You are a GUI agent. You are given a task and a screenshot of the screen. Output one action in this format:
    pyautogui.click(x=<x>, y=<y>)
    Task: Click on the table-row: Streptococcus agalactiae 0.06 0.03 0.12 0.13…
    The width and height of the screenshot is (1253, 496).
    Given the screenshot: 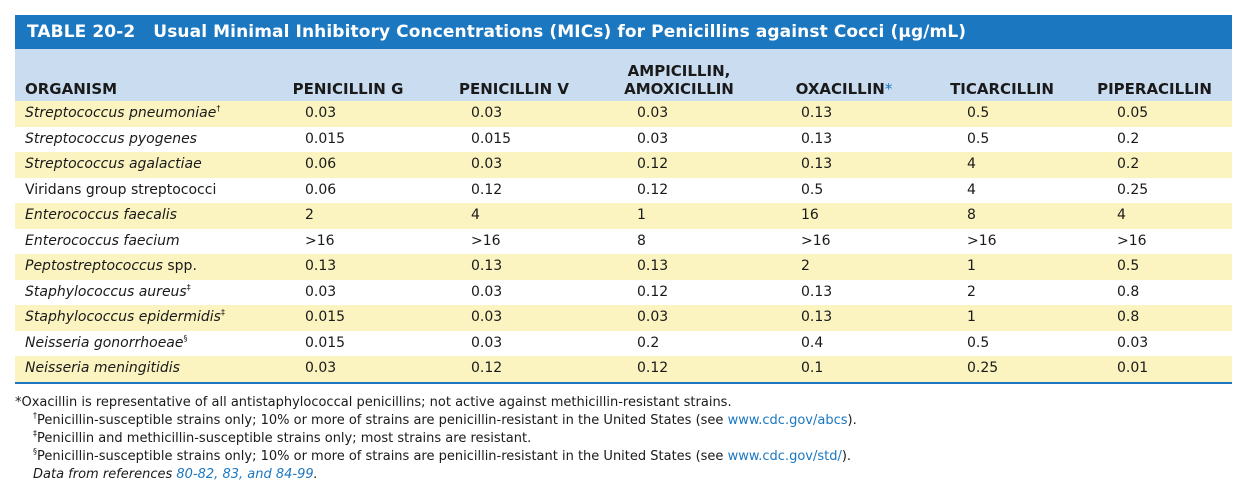 What is the action you would take?
    pyautogui.click(x=623, y=165)
    